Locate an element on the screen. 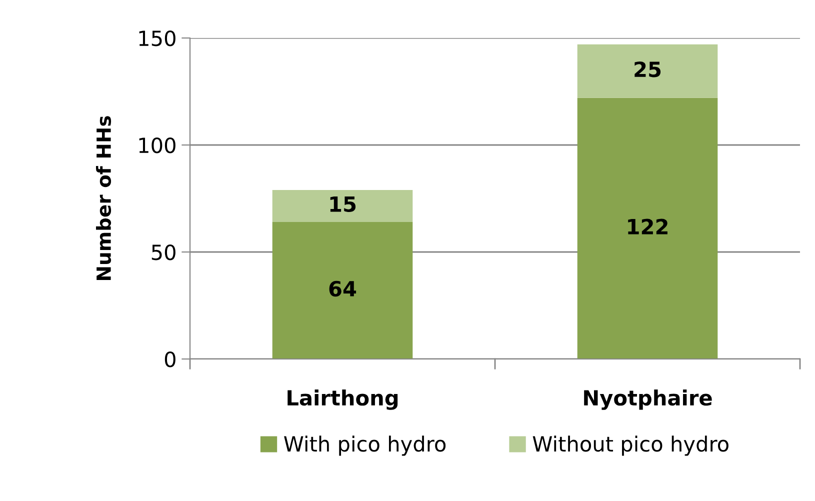 The height and width of the screenshot is (501, 815). x-tick-label: Nyotphaire is located at coordinates (648, 400).